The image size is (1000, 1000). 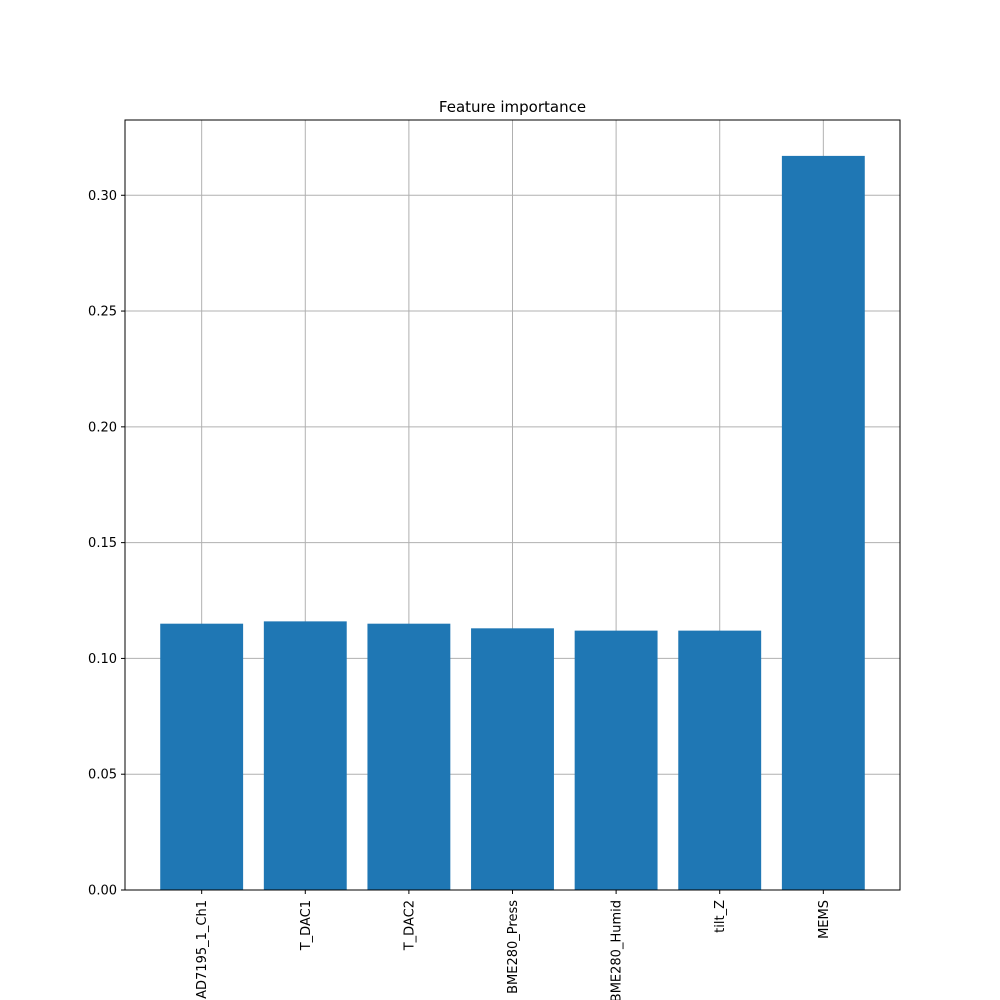 I want to click on y-tick-label: 0.30, so click(x=102, y=196).